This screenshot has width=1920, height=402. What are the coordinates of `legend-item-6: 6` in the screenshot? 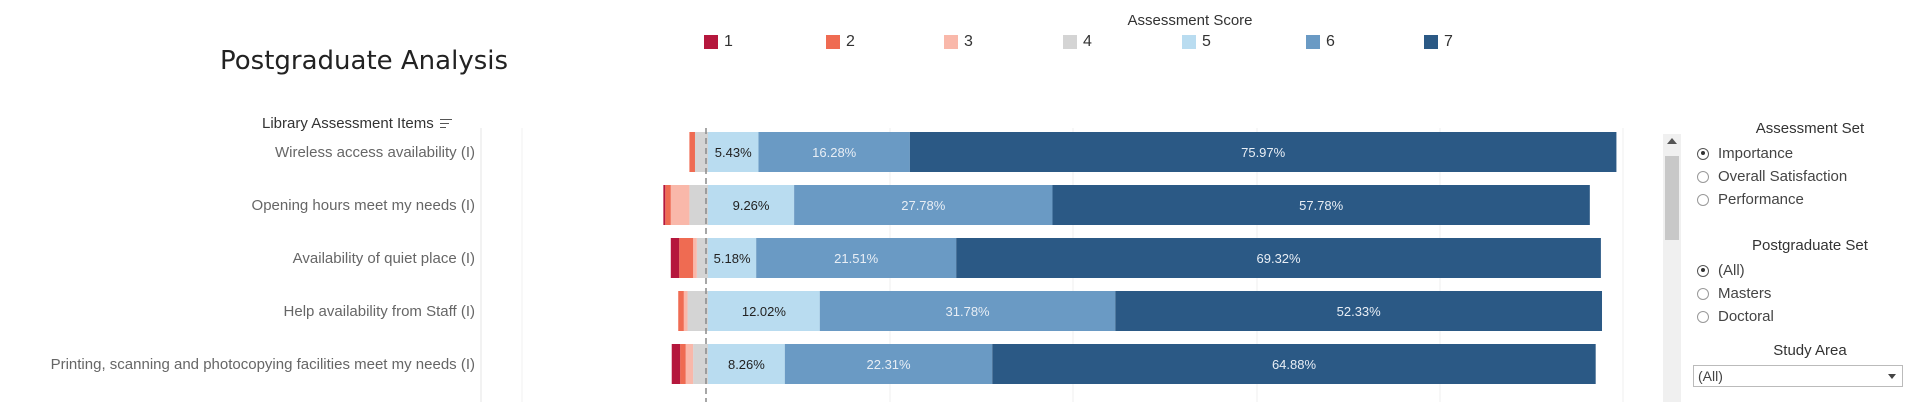 It's located at (1320, 42).